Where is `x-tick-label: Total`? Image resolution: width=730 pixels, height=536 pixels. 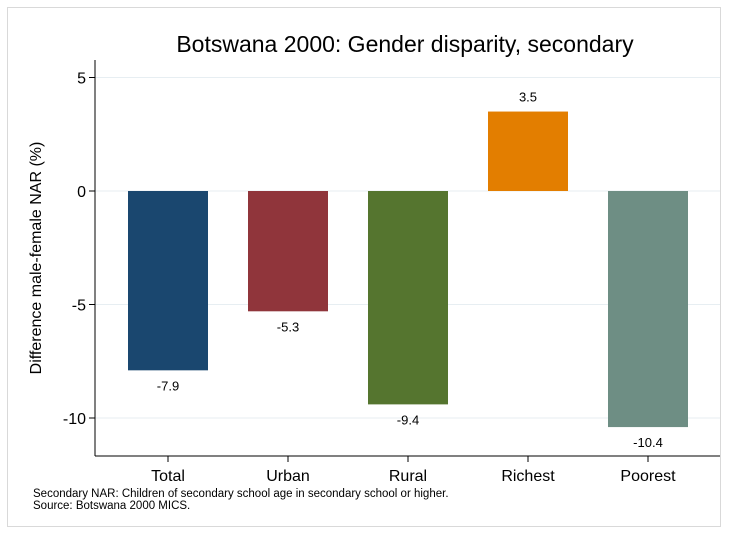
x-tick-label: Total is located at coordinates (168, 476).